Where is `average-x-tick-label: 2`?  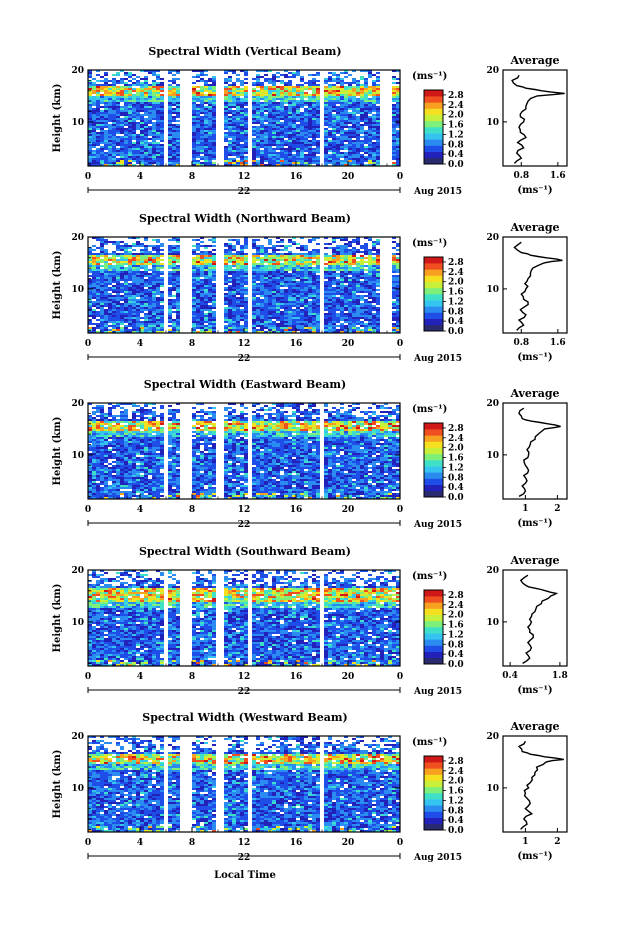
average-x-tick-label: 2 is located at coordinates (557, 842).